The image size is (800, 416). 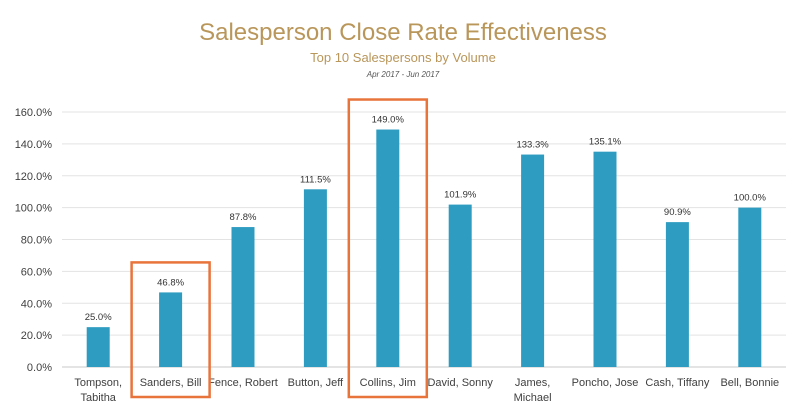 I want to click on y-tick-label: 140.0%, so click(x=34, y=145).